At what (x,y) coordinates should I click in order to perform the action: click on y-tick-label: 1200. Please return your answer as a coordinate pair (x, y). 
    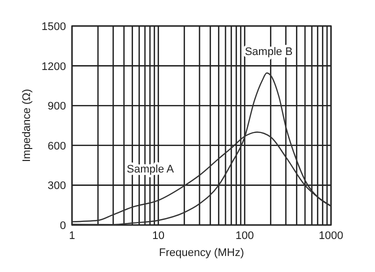
    Looking at the image, I should click on (54, 66).